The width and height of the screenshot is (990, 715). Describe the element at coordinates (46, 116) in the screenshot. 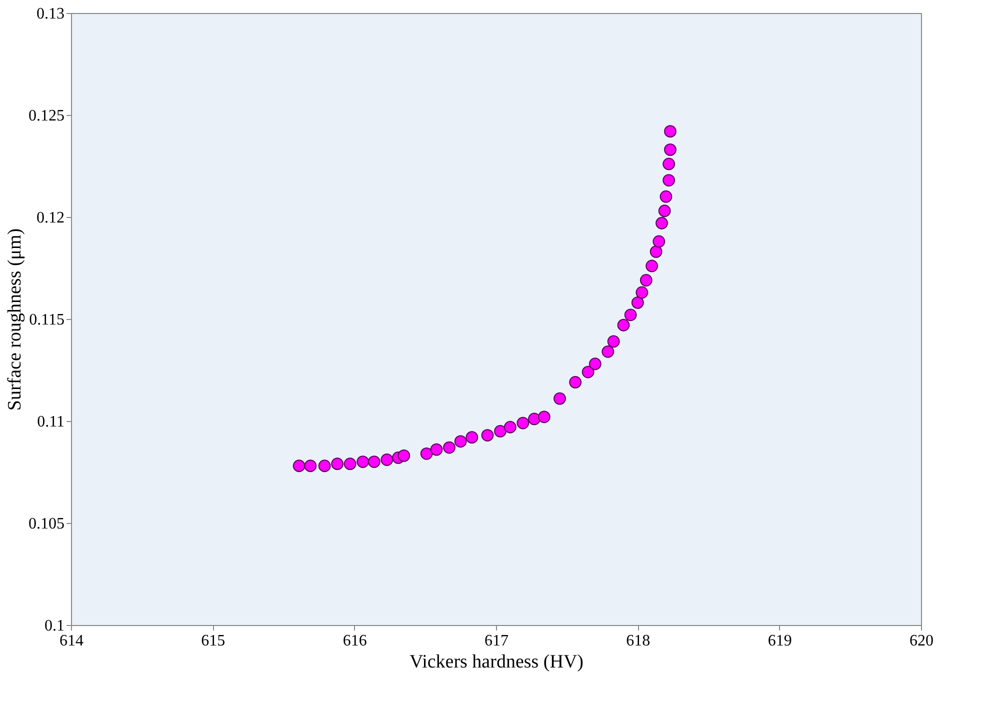

I see `y-tick-label: 0.125` at that location.